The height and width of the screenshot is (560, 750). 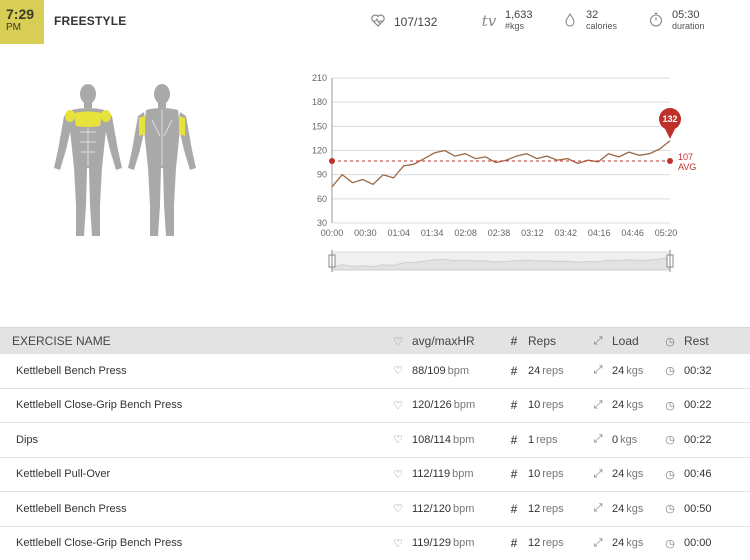 What do you see at coordinates (666, 233) in the screenshot?
I see `x-tick-label: 05:20` at bounding box center [666, 233].